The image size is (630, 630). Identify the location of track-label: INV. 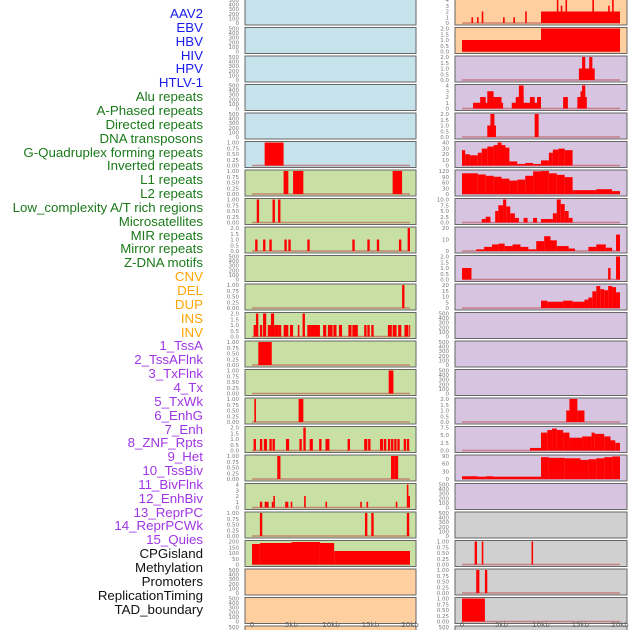
(191, 332).